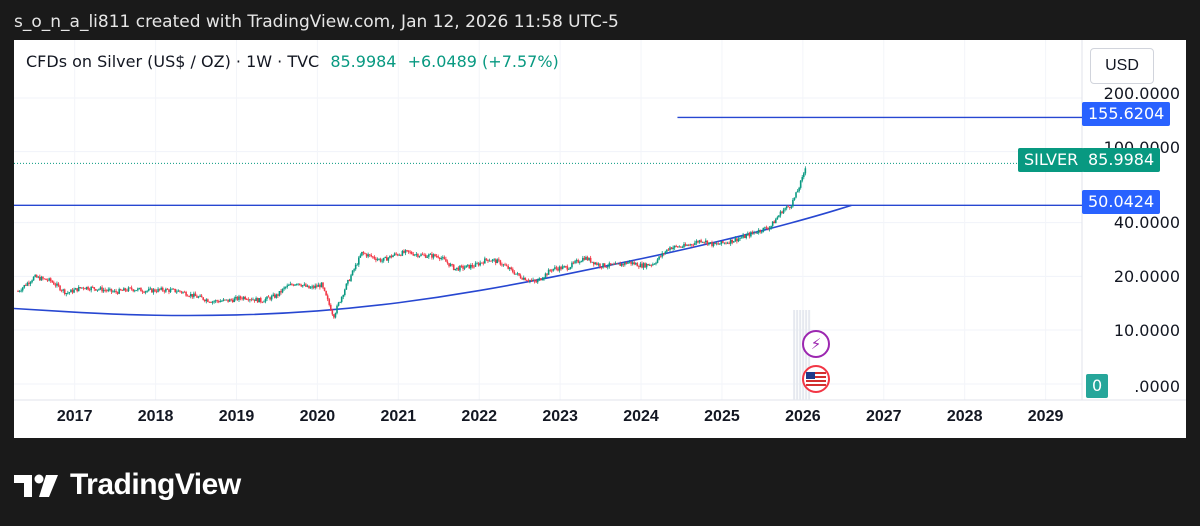  I want to click on symbol-name-tag: SILVER, so click(1051, 160).